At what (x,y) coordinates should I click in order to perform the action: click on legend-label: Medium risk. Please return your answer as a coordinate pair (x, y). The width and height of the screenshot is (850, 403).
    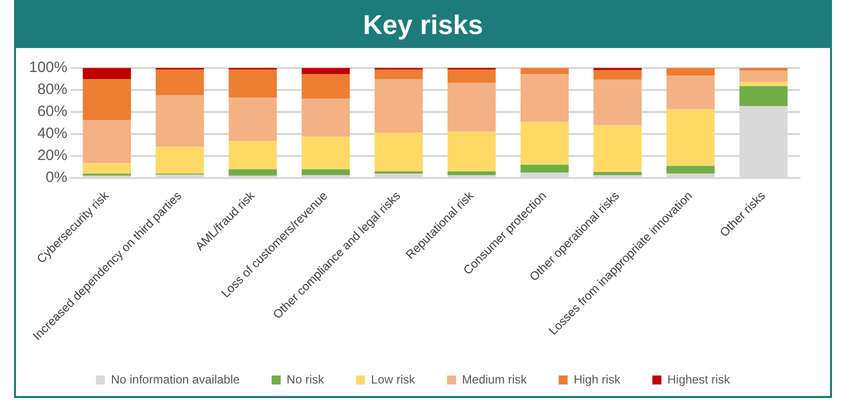
    Looking at the image, I should click on (495, 379).